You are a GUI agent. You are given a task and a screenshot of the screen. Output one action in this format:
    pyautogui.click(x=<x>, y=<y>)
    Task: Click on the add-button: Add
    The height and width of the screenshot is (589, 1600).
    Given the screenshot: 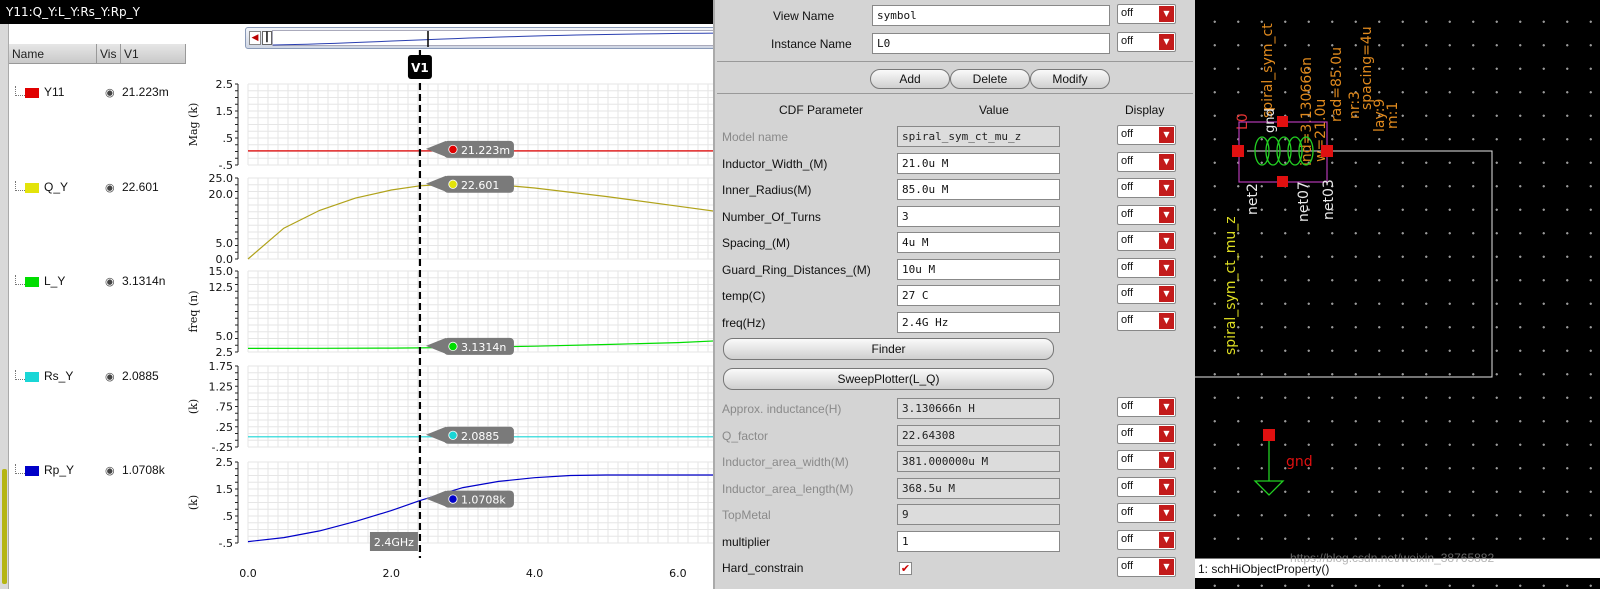 What is the action you would take?
    pyautogui.click(x=910, y=79)
    